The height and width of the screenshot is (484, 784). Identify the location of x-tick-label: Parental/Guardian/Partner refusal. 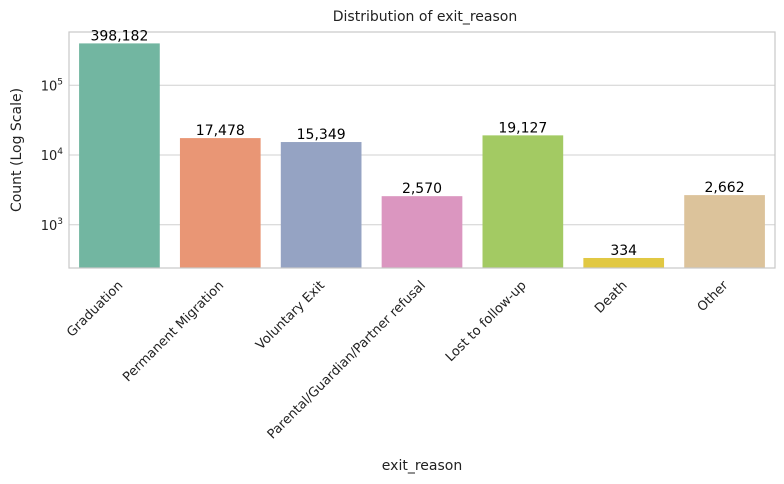
(347, 360).